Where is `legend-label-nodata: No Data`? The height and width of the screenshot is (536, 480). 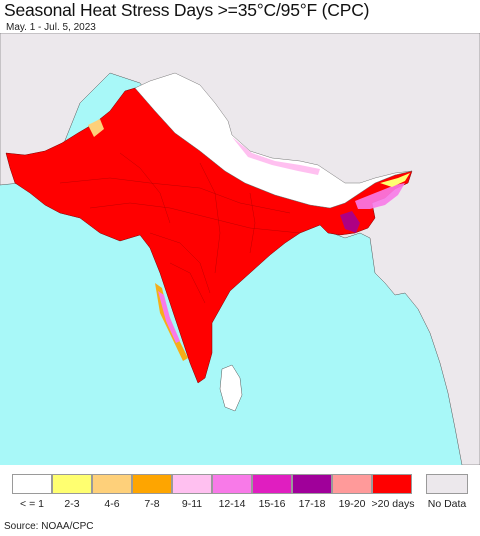
legend-label-nodata: No Data is located at coordinates (447, 504).